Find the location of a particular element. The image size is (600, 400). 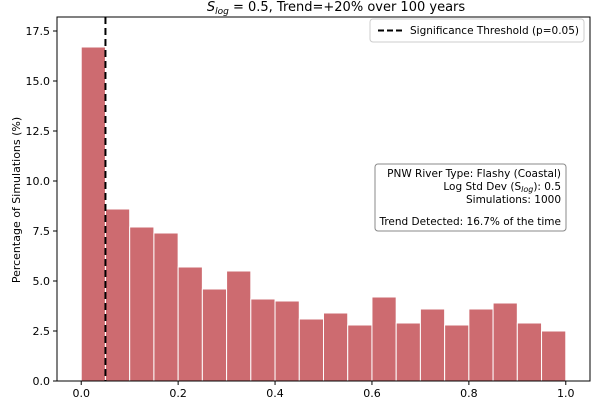

y-tick-label: 2.5 is located at coordinates (42, 331).